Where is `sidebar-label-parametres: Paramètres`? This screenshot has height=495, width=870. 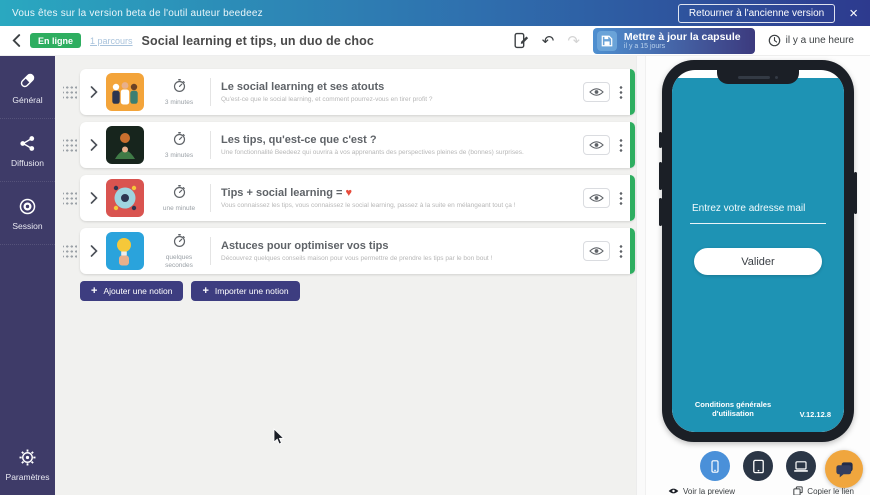 sidebar-label-parametres: Paramètres is located at coordinates (27, 477).